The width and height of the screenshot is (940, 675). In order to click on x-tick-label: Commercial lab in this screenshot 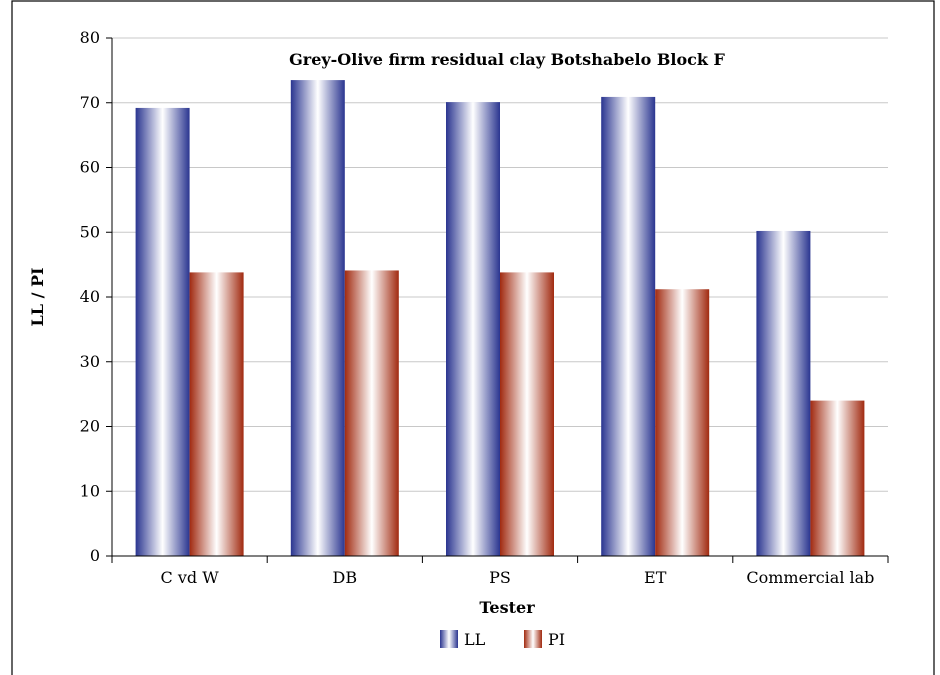, I will do `click(810, 577)`.